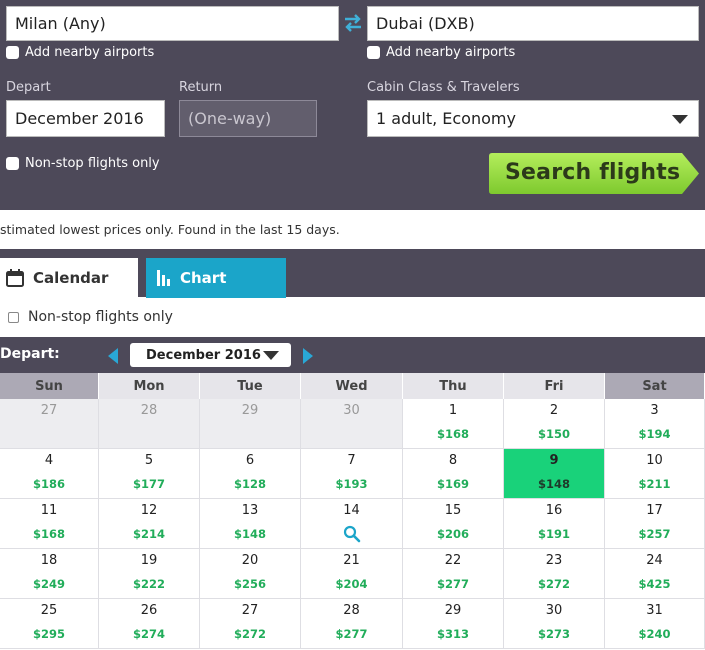 The height and width of the screenshot is (650, 705). I want to click on calendar-day: 5 $177, so click(149, 474).